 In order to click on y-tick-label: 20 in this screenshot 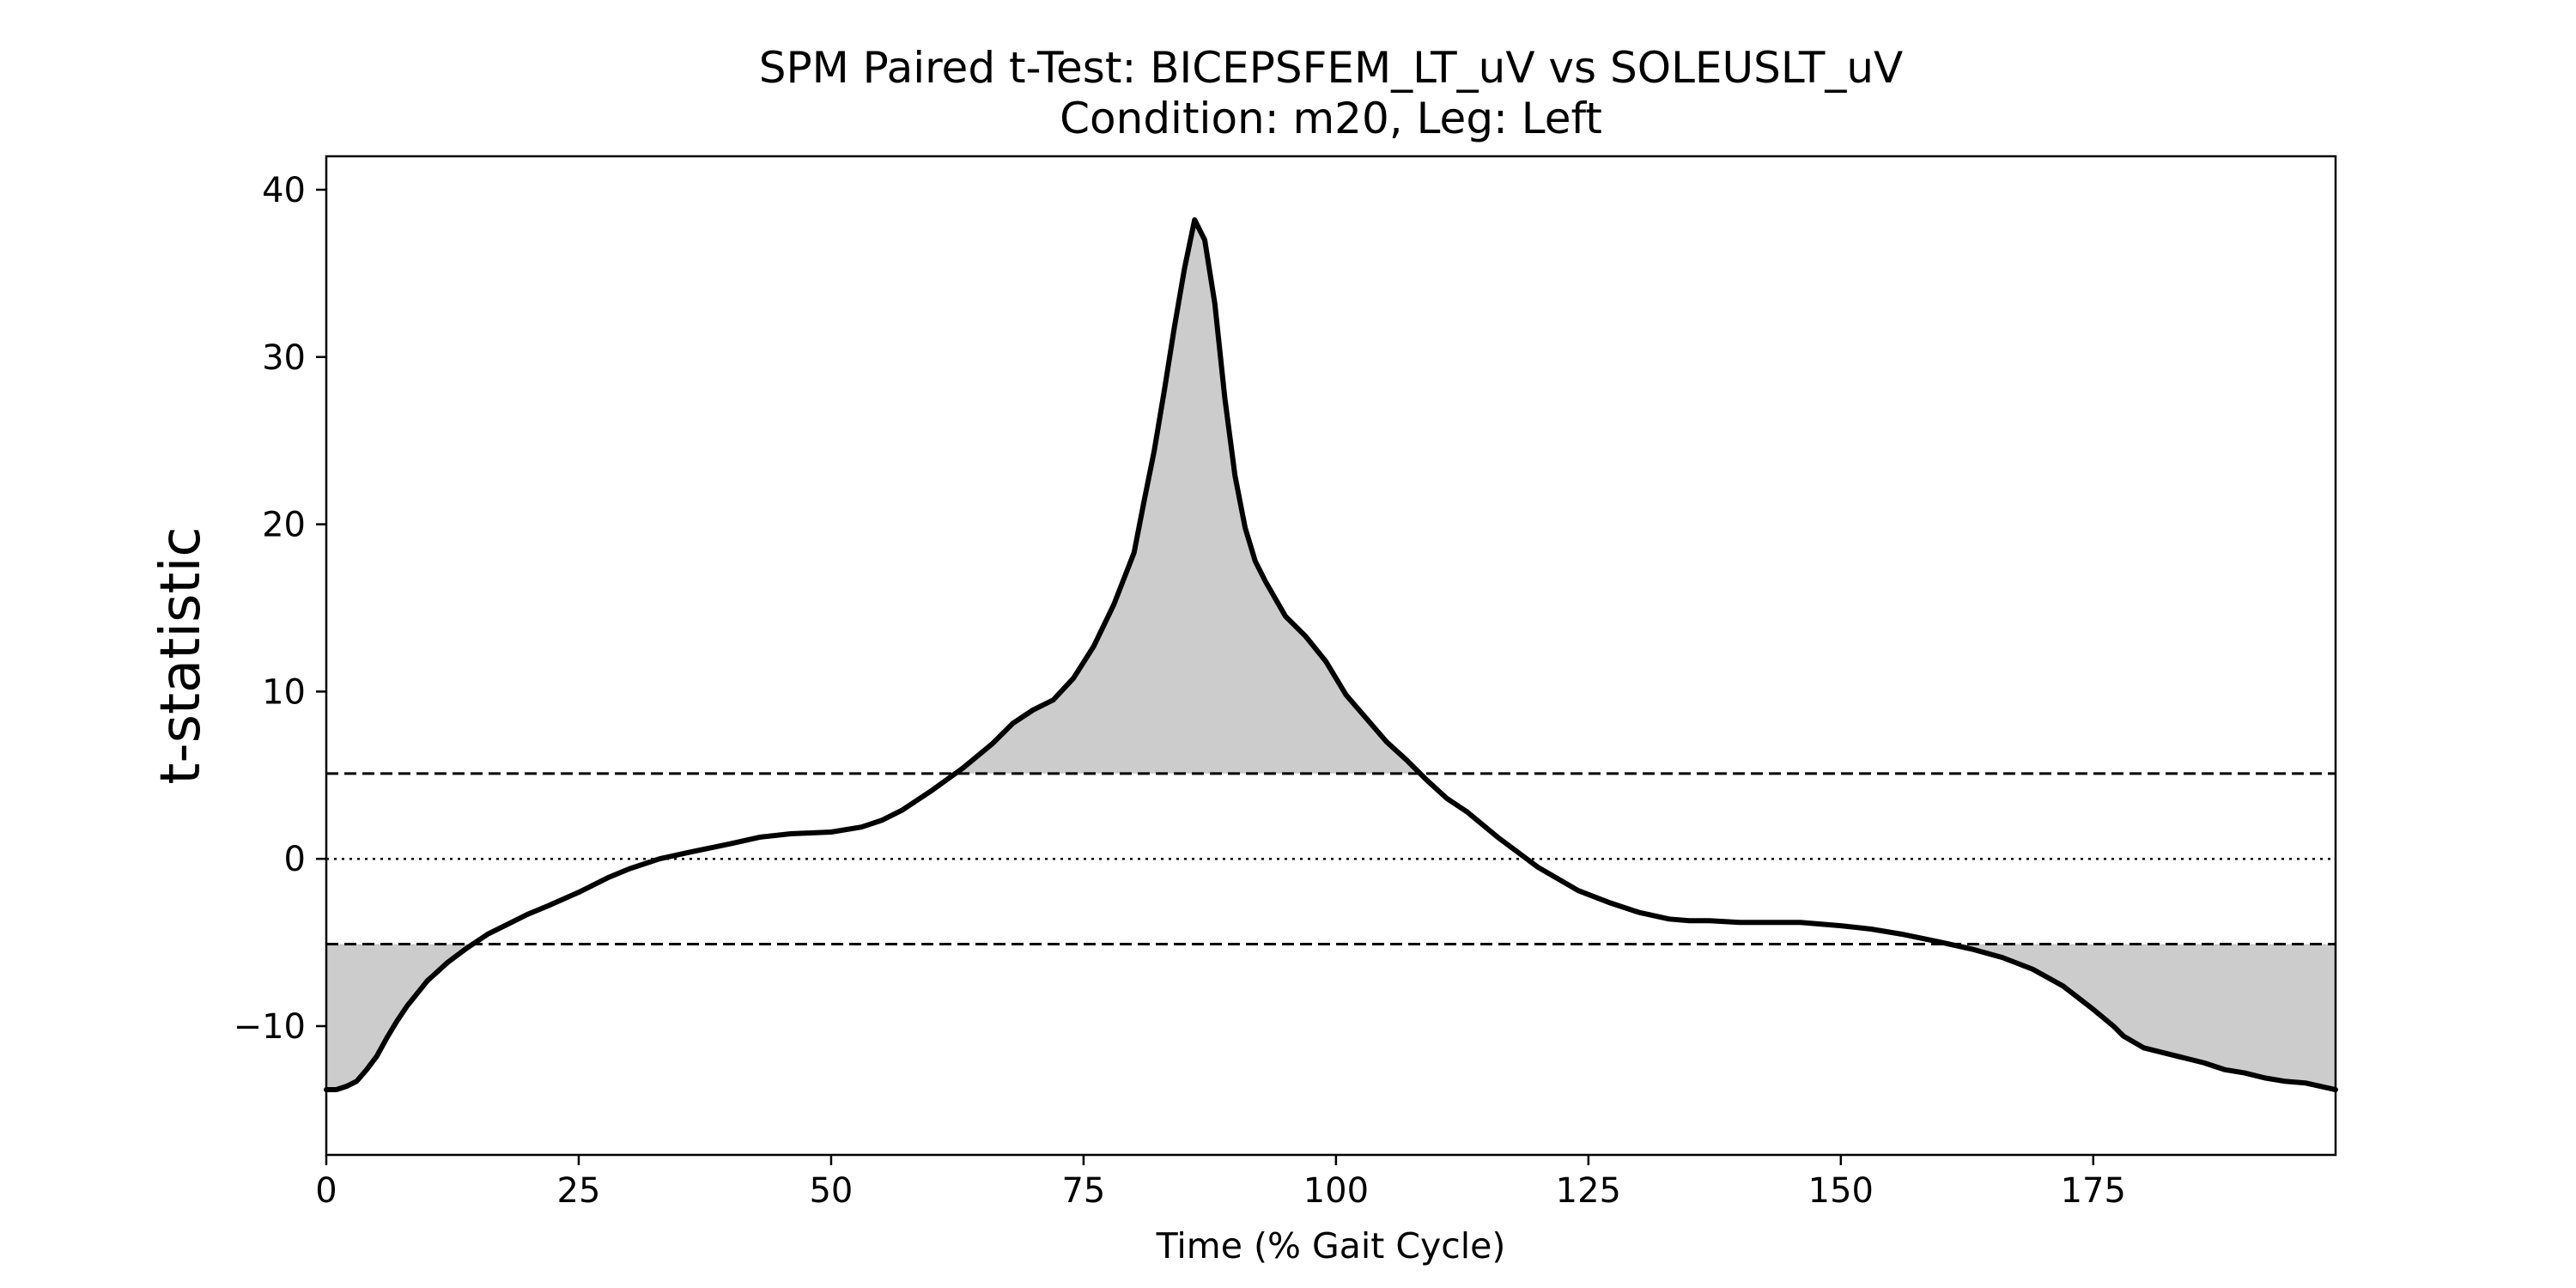, I will do `click(284, 525)`.